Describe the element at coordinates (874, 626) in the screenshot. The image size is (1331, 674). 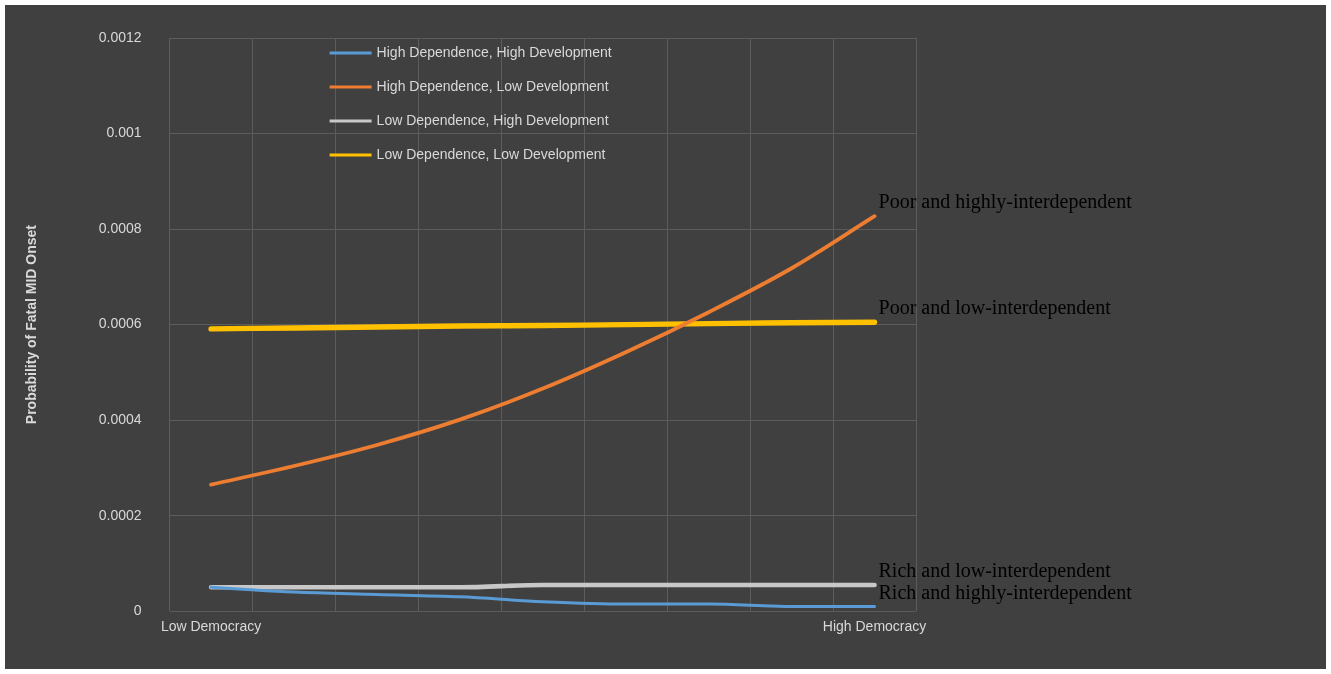
I see `x-tick-label: High Democracy` at that location.